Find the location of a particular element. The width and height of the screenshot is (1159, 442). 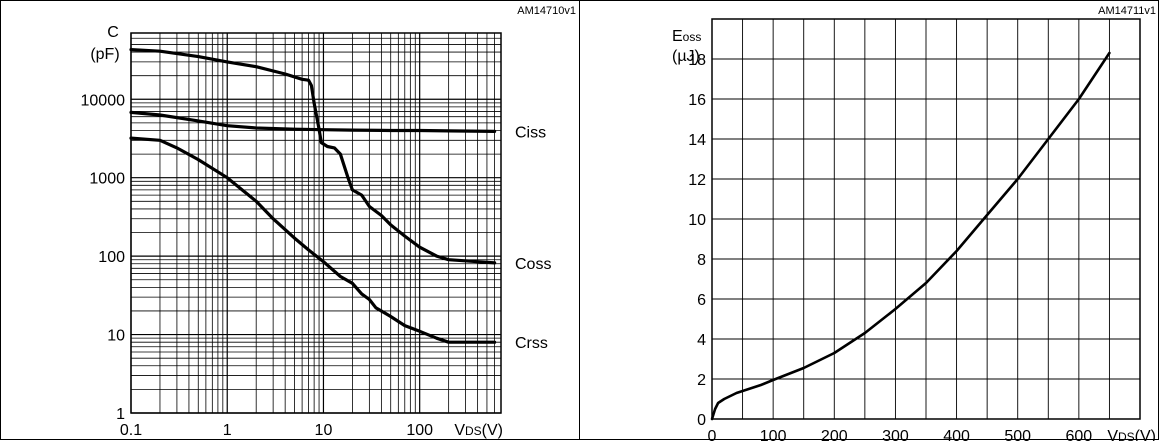

y-tick-label: 0 is located at coordinates (701, 420).